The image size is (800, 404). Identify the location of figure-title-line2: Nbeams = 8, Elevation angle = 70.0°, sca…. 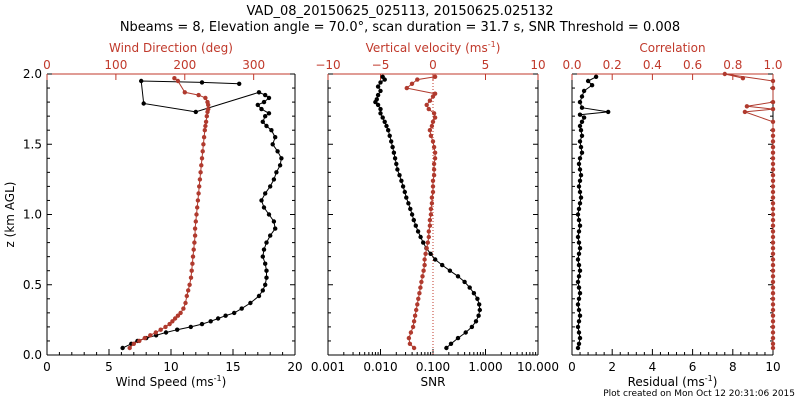
(400, 27).